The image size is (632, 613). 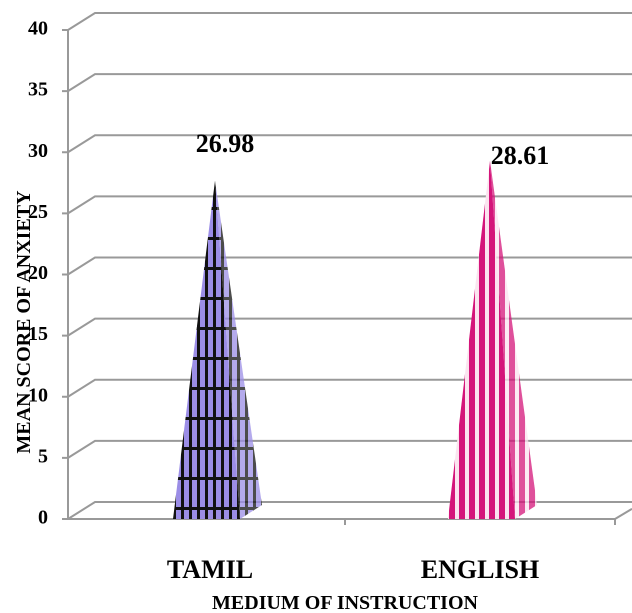 What do you see at coordinates (43, 456) in the screenshot?
I see `y-tick-label: 5` at bounding box center [43, 456].